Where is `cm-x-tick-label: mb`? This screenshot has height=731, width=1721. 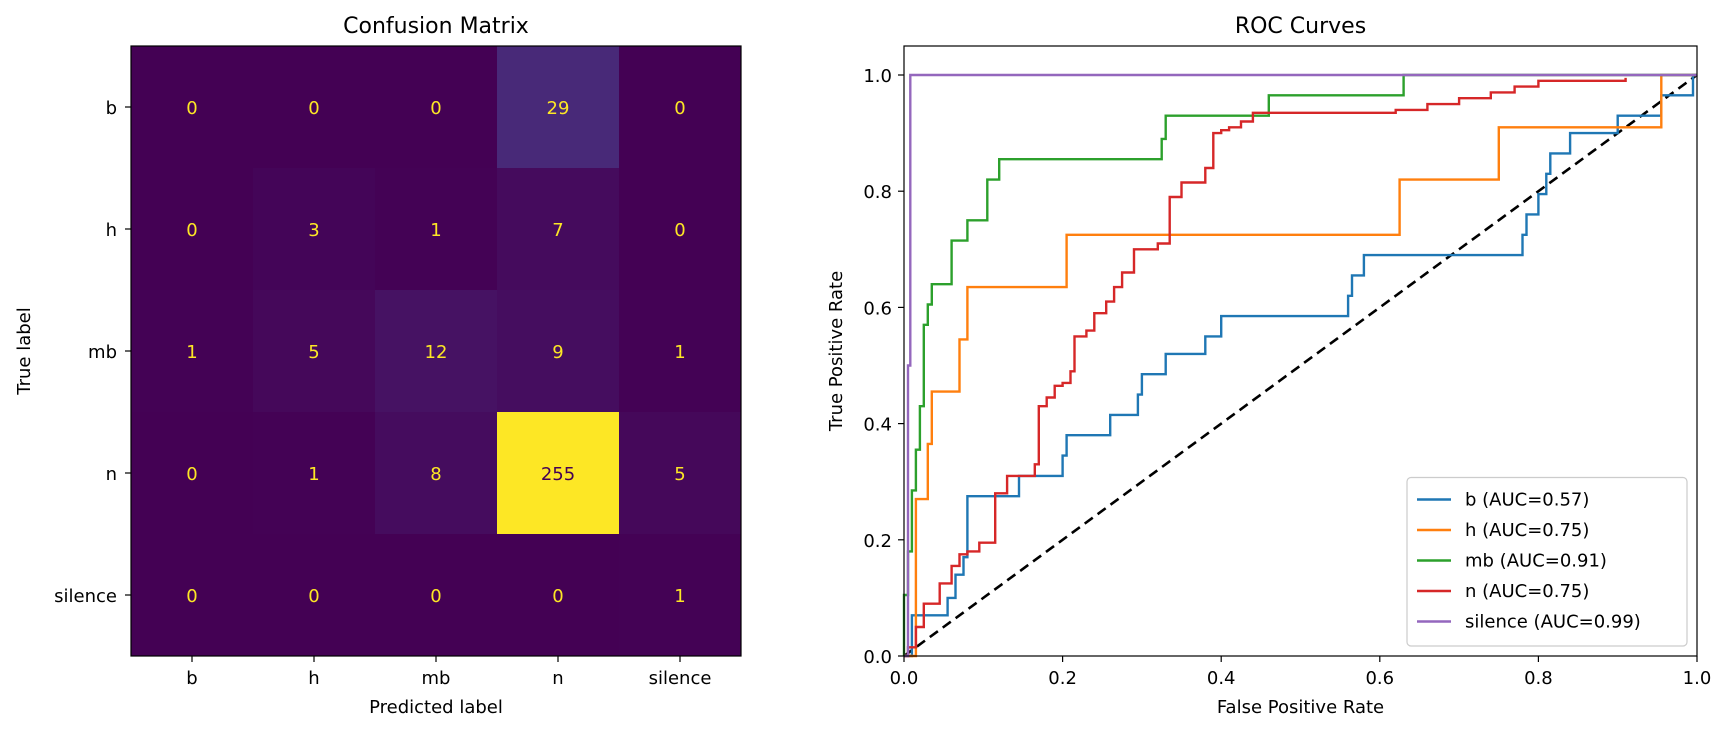 cm-x-tick-label: mb is located at coordinates (436, 678).